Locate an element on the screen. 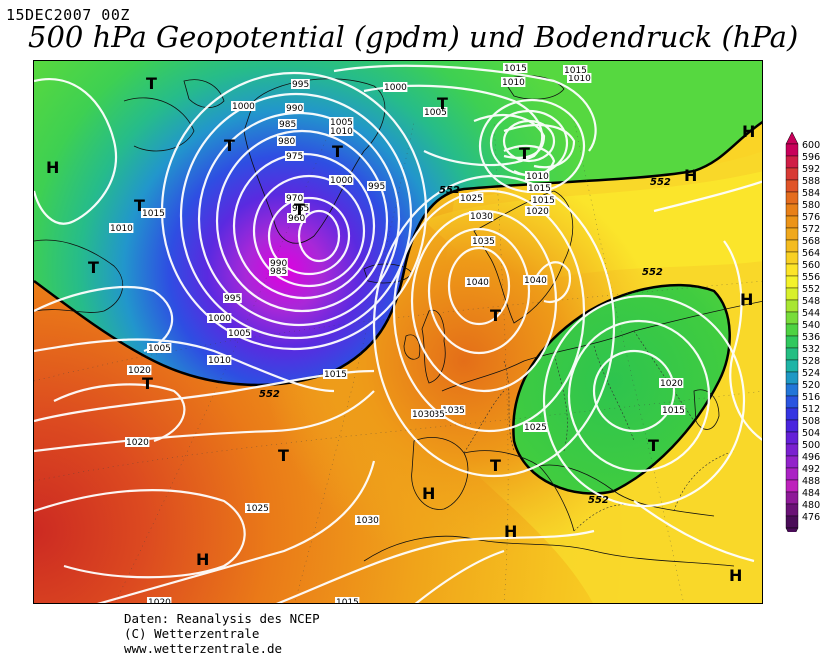  isobar-label: 965 is located at coordinates (300, 209).